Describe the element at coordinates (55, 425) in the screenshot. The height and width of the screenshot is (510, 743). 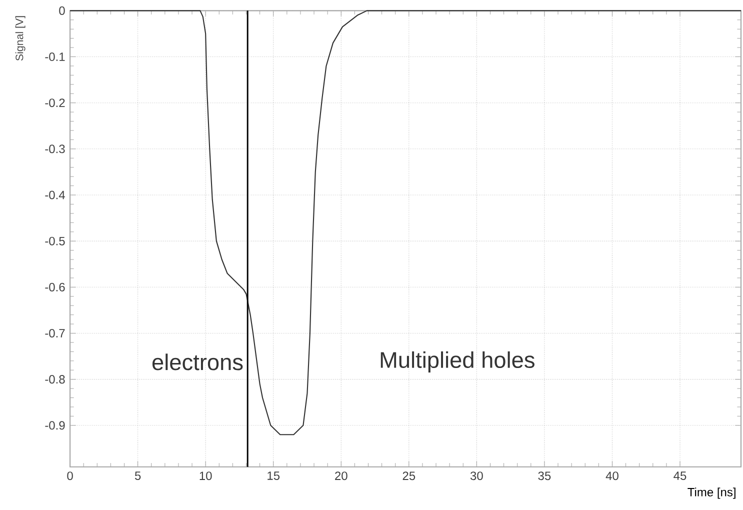
I see `y-tick-label: -0.9` at that location.